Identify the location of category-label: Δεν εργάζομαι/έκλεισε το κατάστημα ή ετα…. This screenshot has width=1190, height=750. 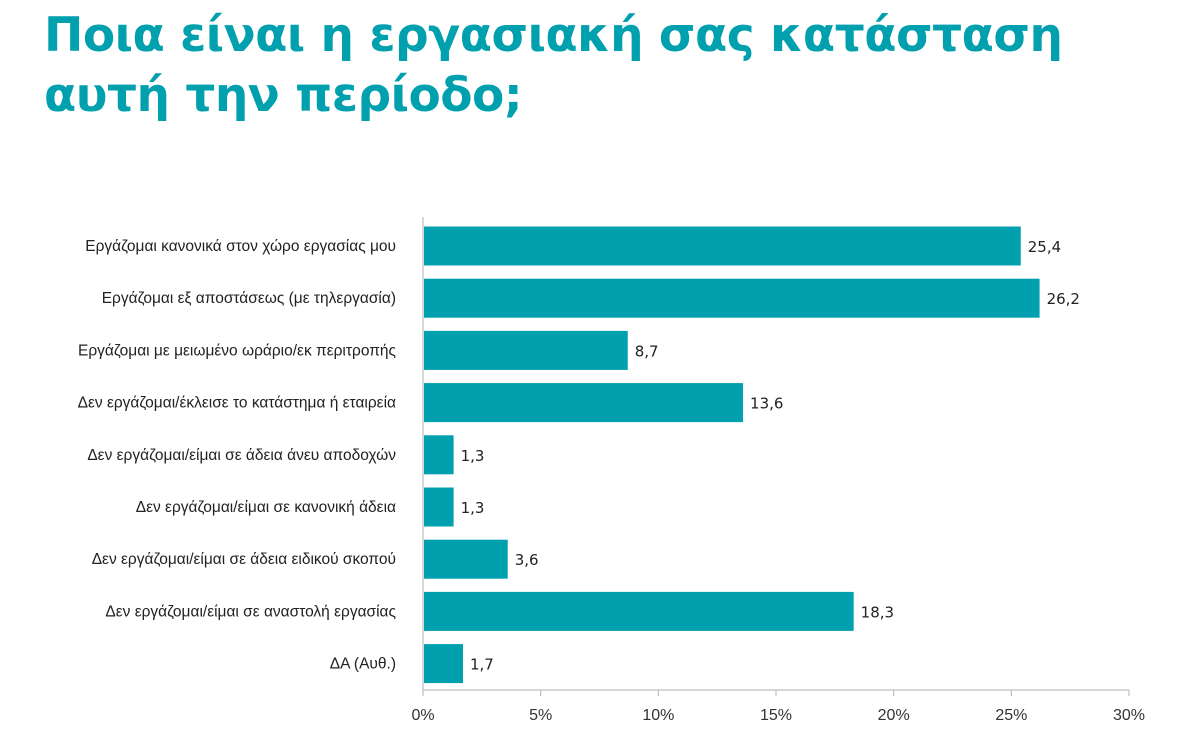
(237, 403).